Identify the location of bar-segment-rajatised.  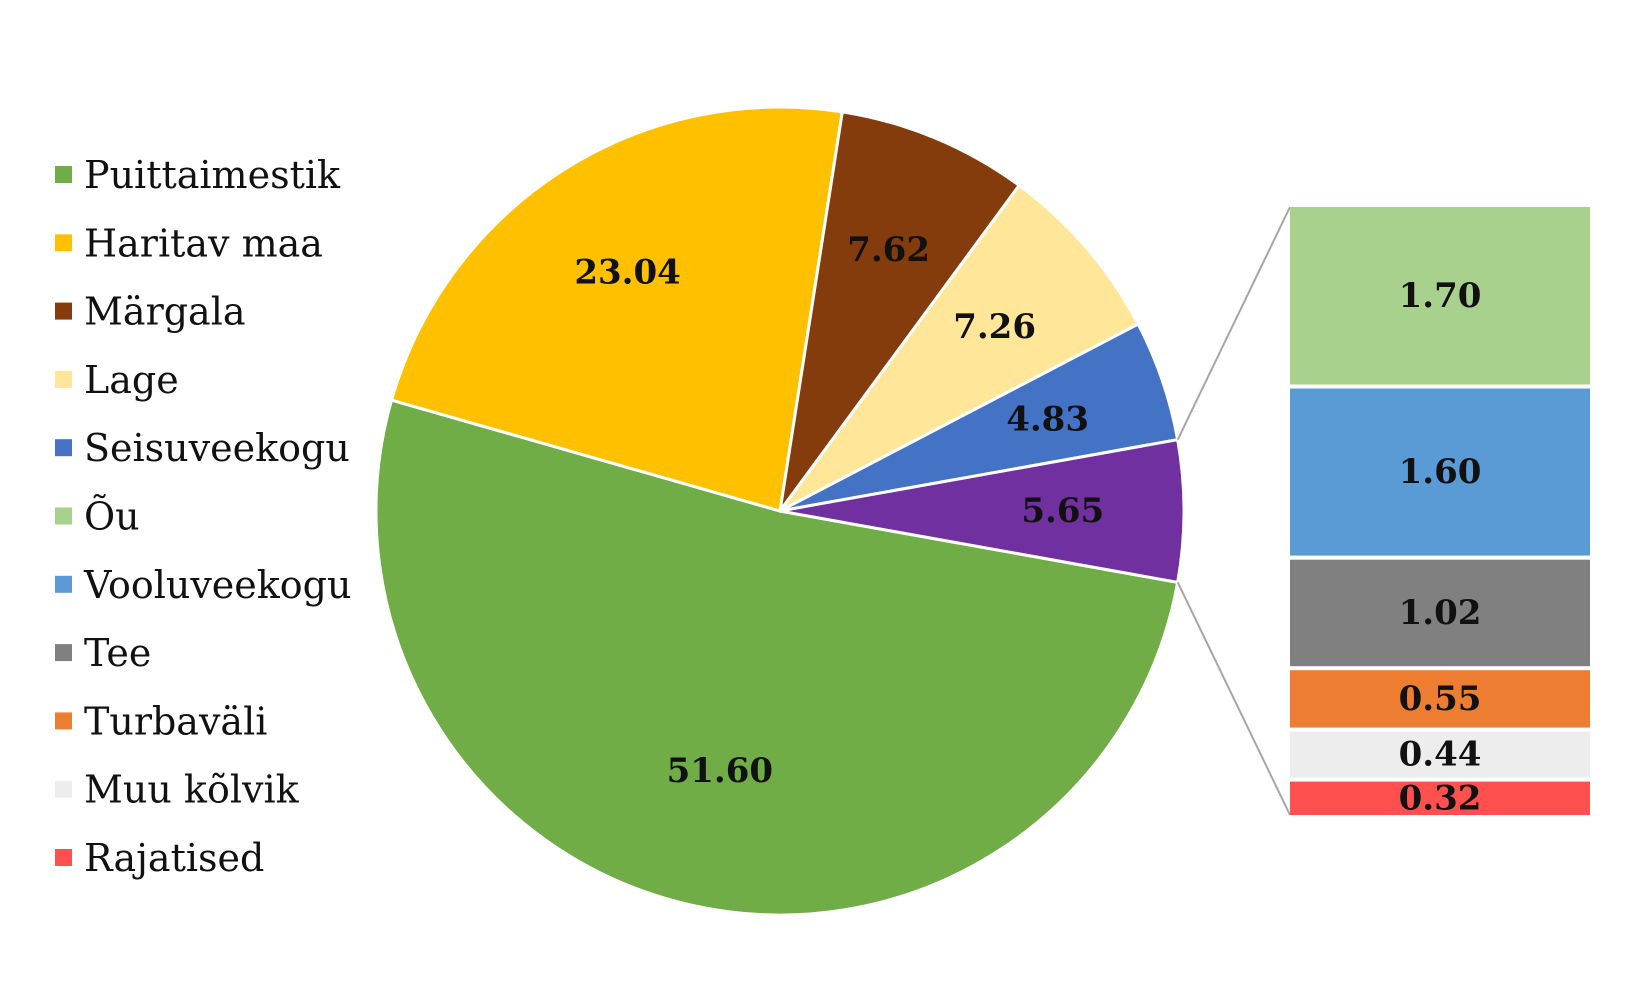
(1440, 798).